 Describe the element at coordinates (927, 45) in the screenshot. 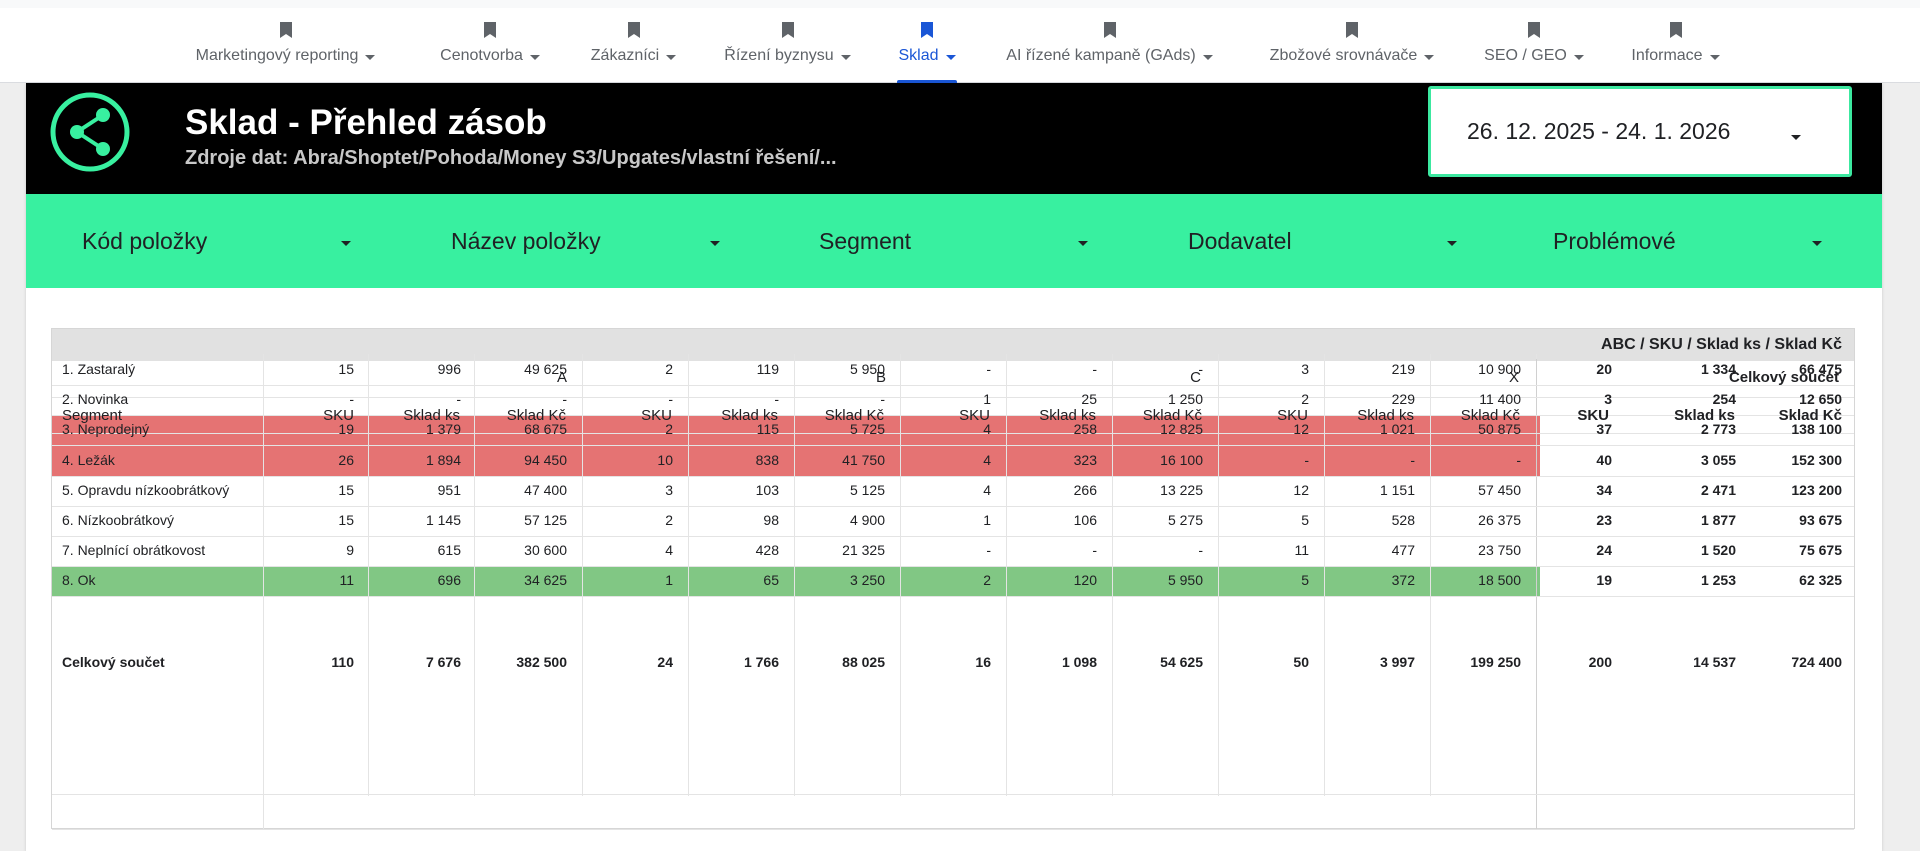

I see `nav-tab-5: Sklad` at that location.